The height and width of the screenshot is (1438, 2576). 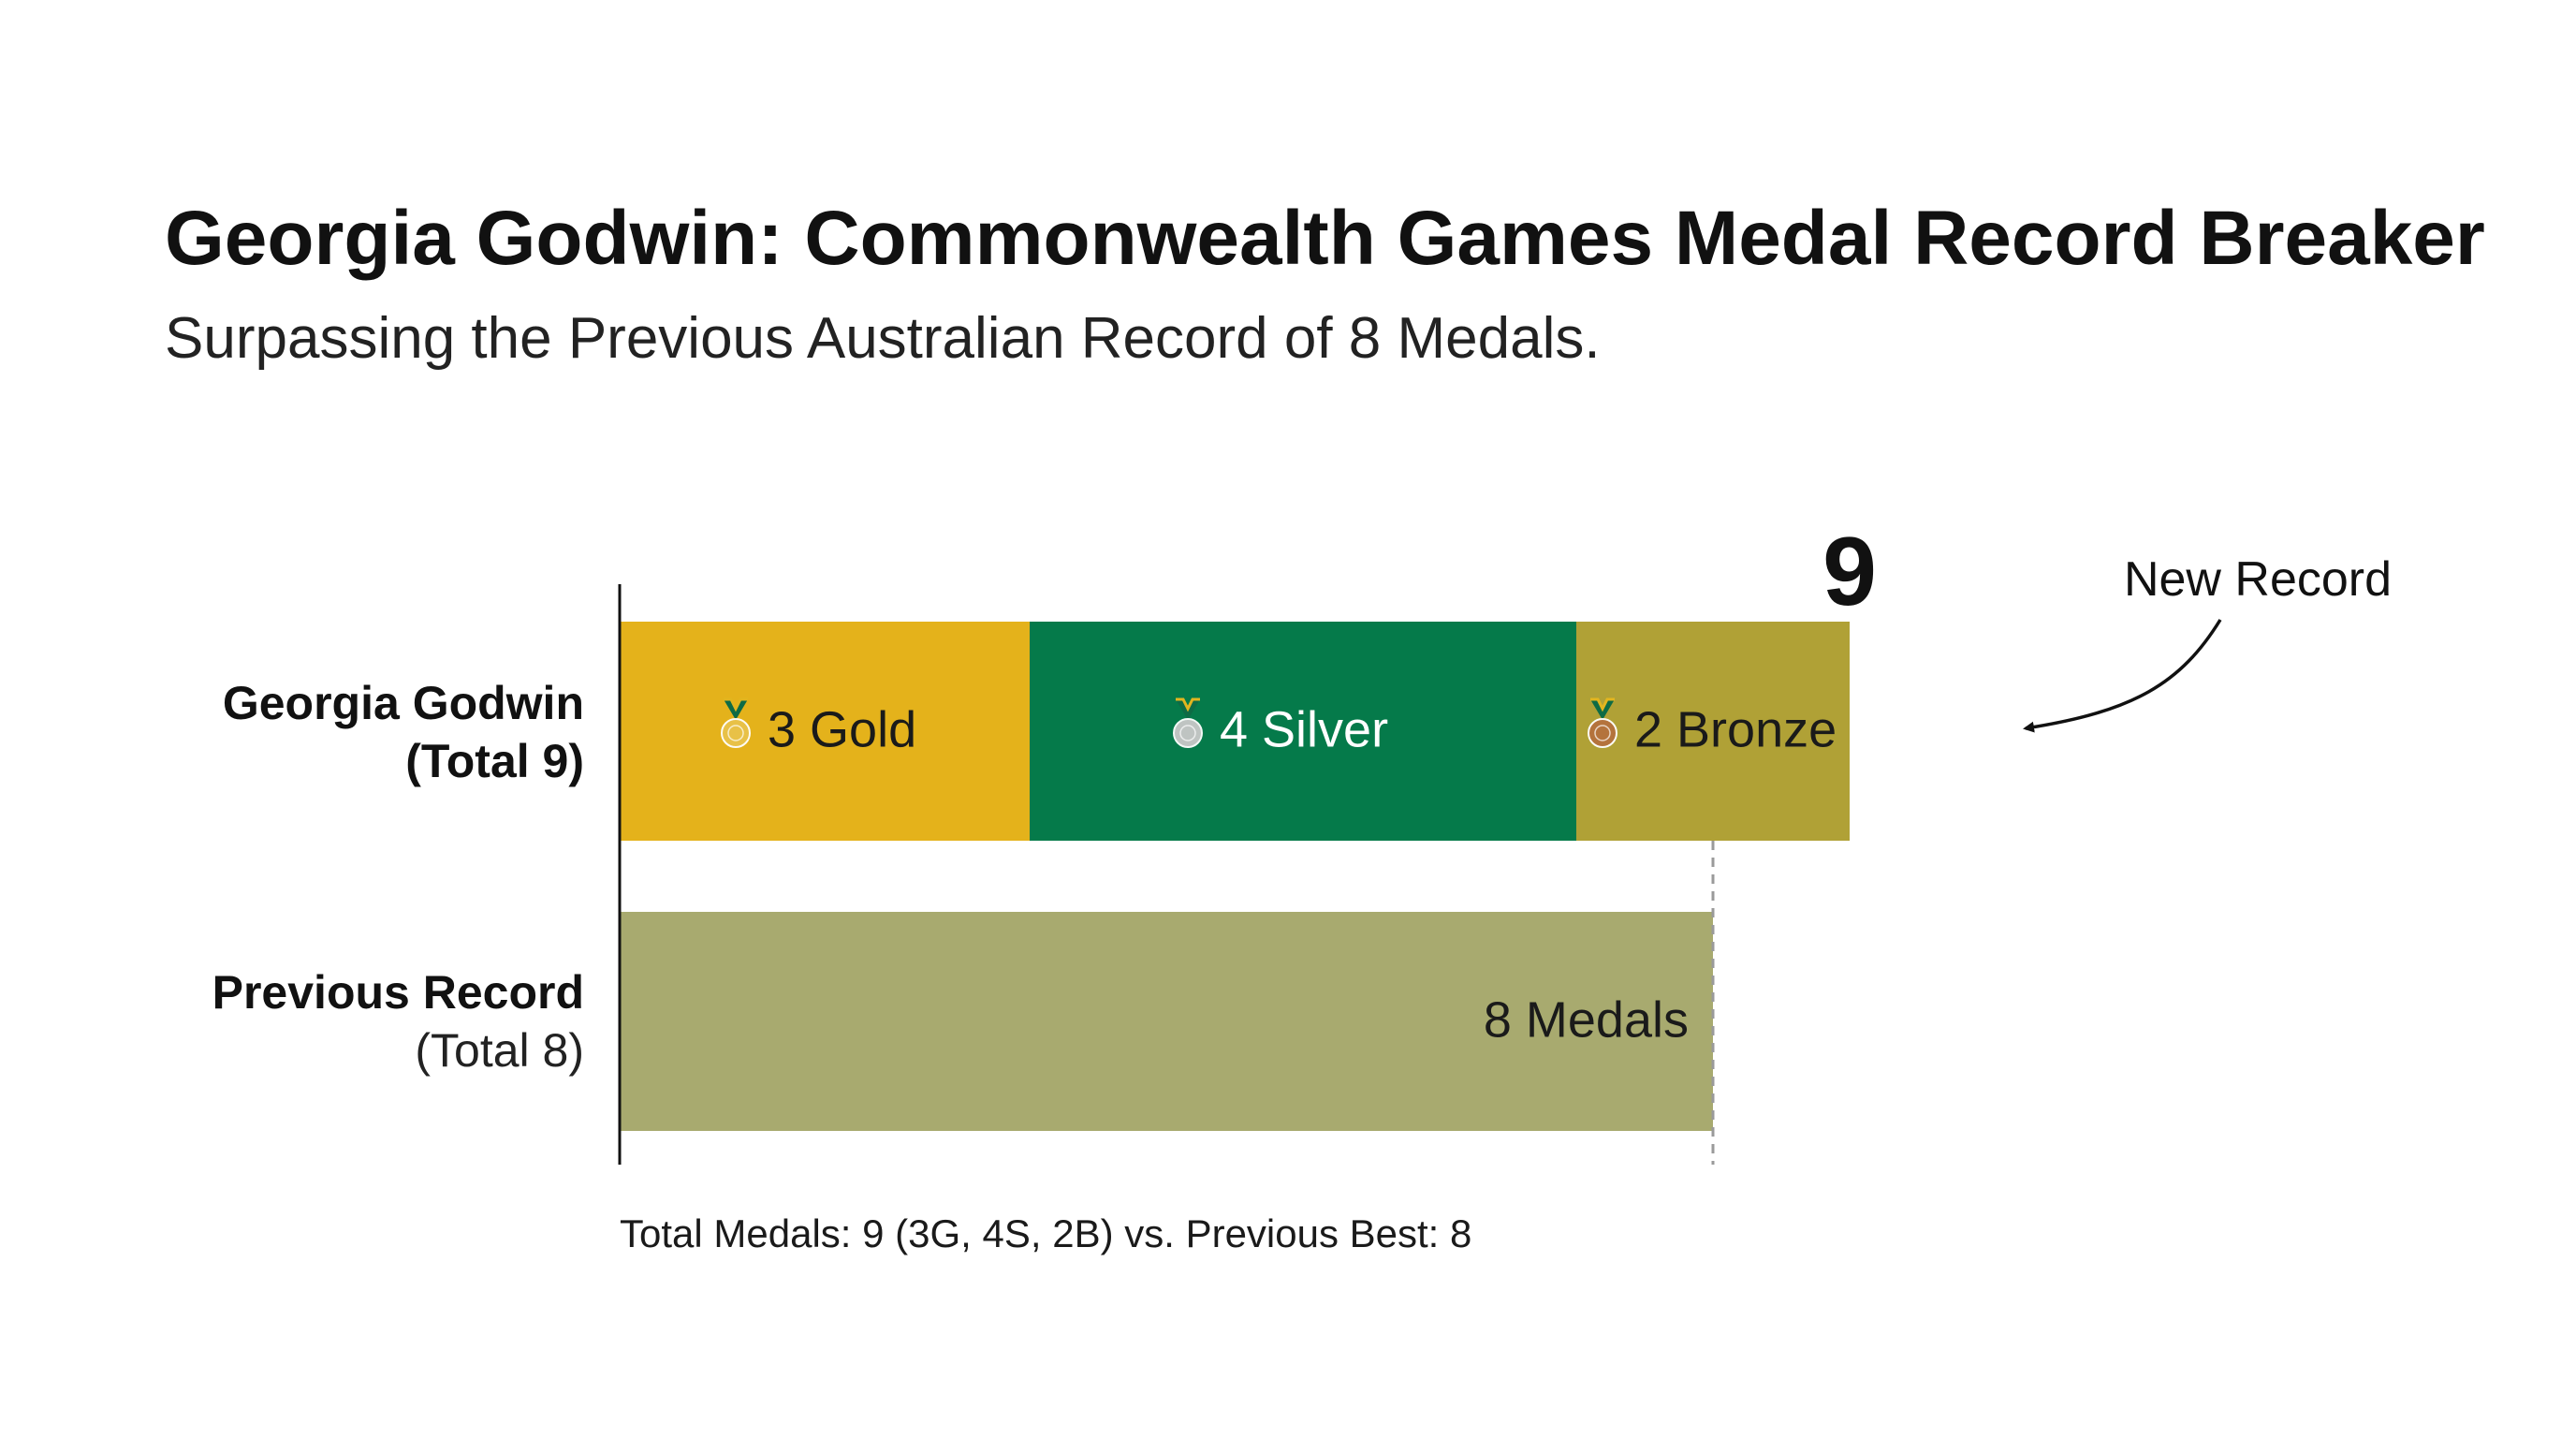 What do you see at coordinates (495, 761) in the screenshot?
I see `category-total-godwin: (Total 9)` at bounding box center [495, 761].